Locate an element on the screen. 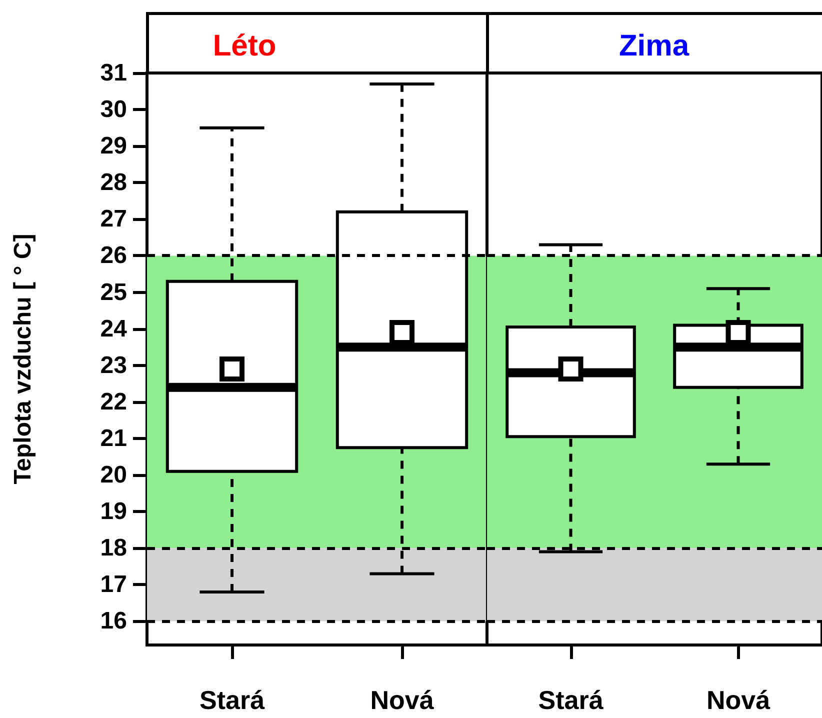 The height and width of the screenshot is (718, 822). y-tick-label: 21 is located at coordinates (113, 438).